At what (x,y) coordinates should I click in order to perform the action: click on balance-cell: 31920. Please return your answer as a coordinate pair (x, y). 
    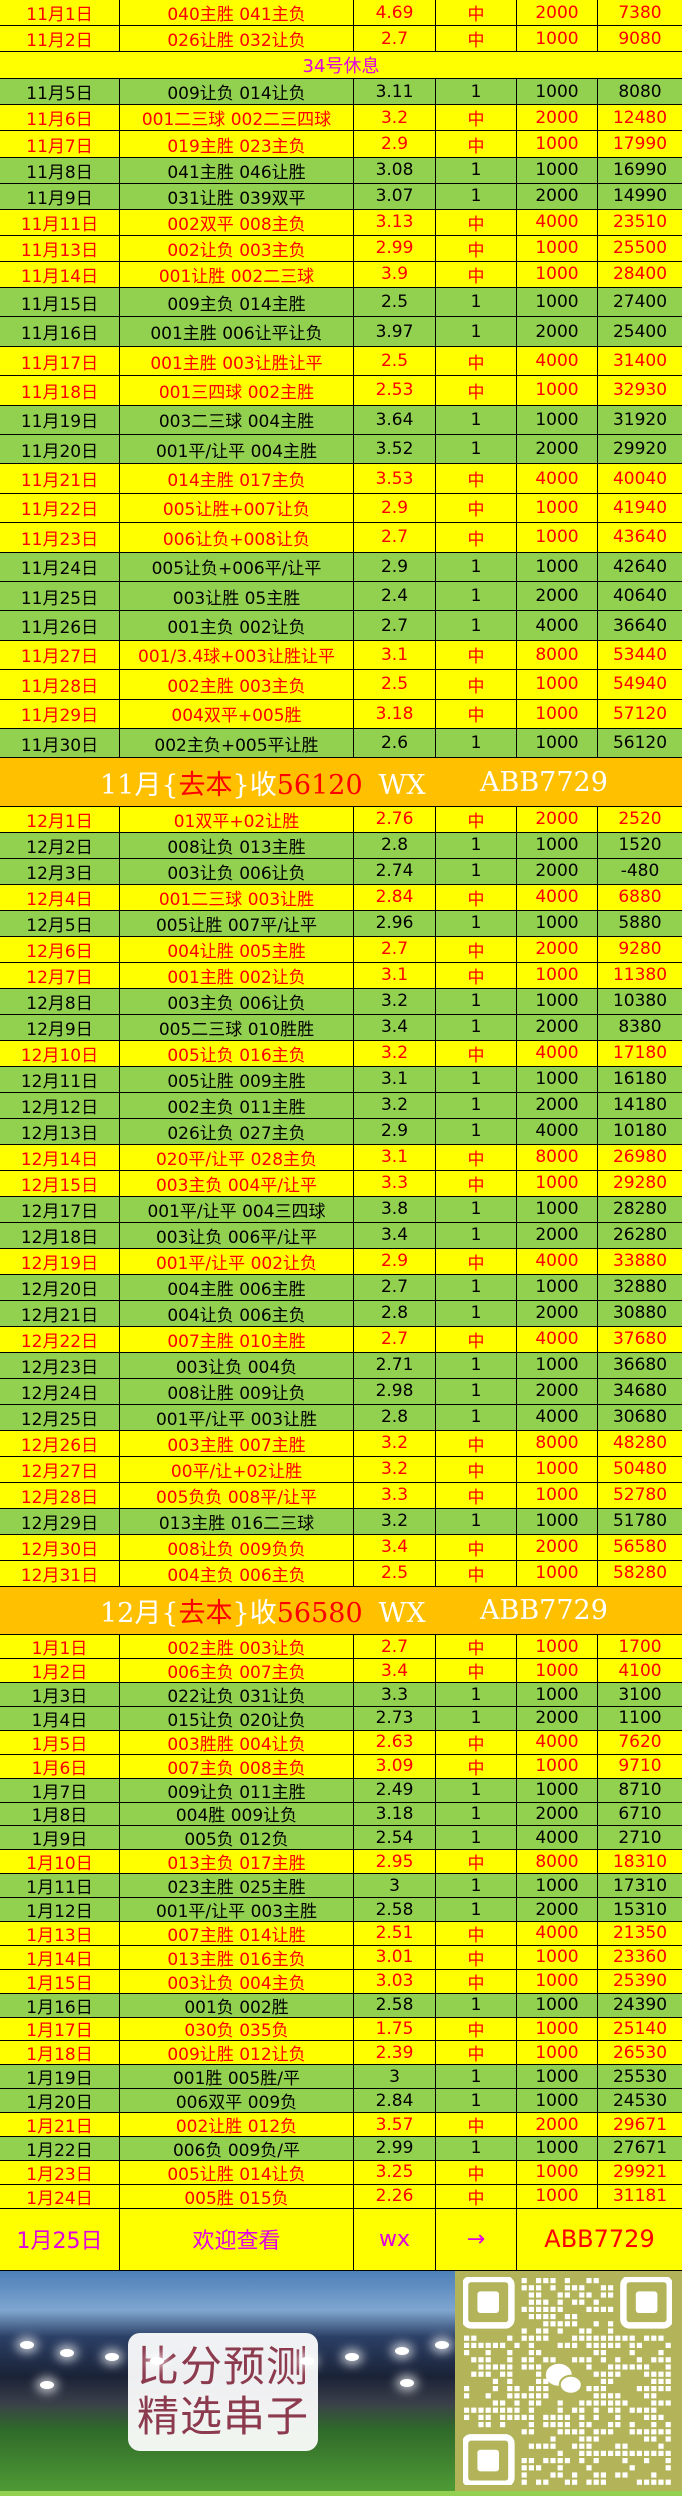
    Looking at the image, I should click on (640, 419).